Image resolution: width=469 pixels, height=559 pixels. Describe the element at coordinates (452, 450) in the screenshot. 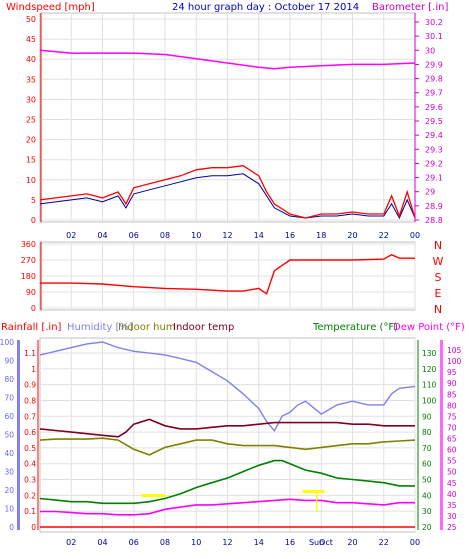

I see `dew-tick-60: 60` at that location.